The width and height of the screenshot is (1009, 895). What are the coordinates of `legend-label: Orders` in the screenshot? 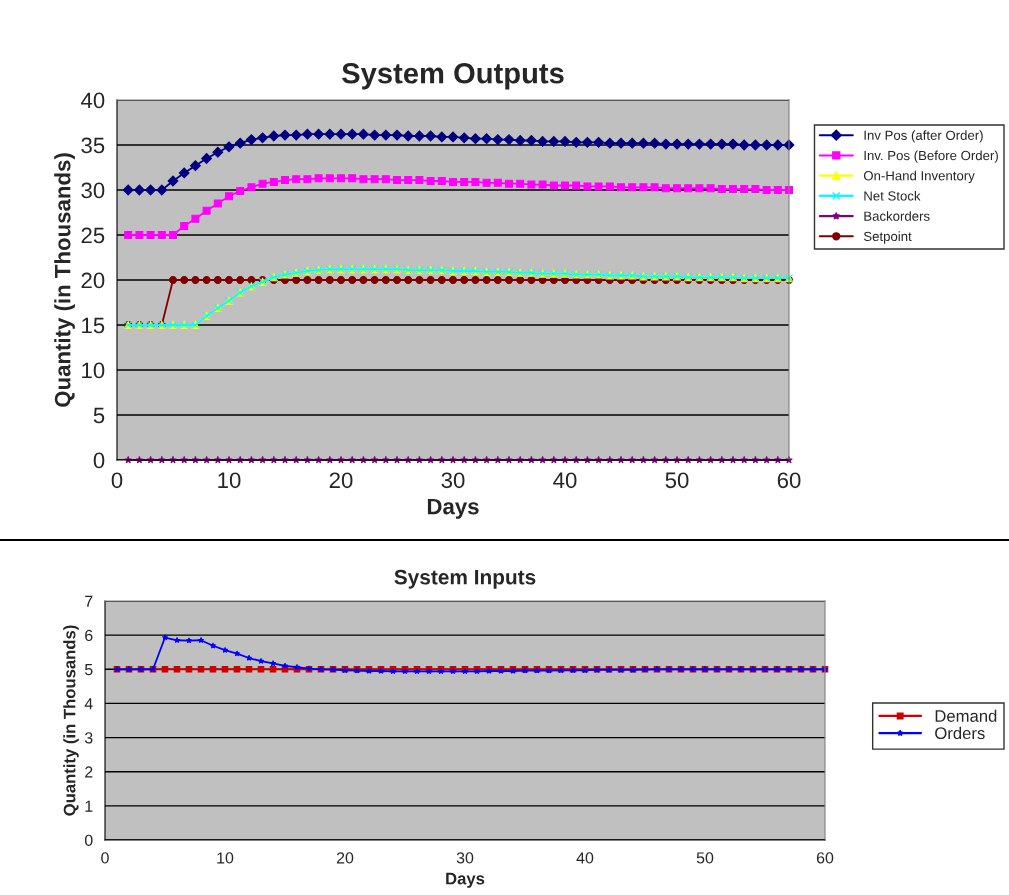 It's located at (960, 733).